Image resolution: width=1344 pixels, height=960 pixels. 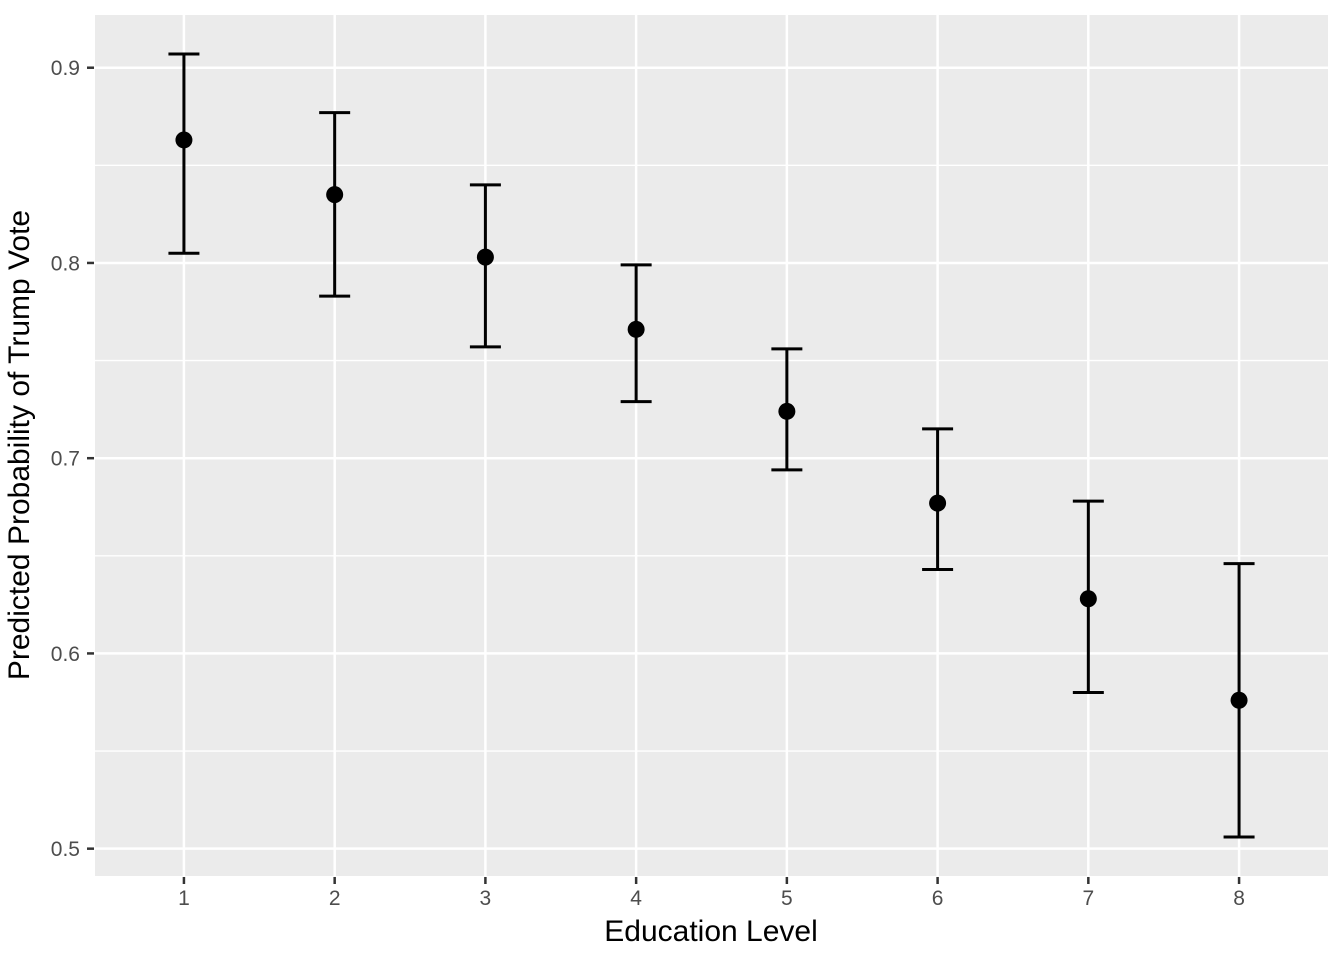 I want to click on x-tick-label: 6, so click(x=938, y=898).